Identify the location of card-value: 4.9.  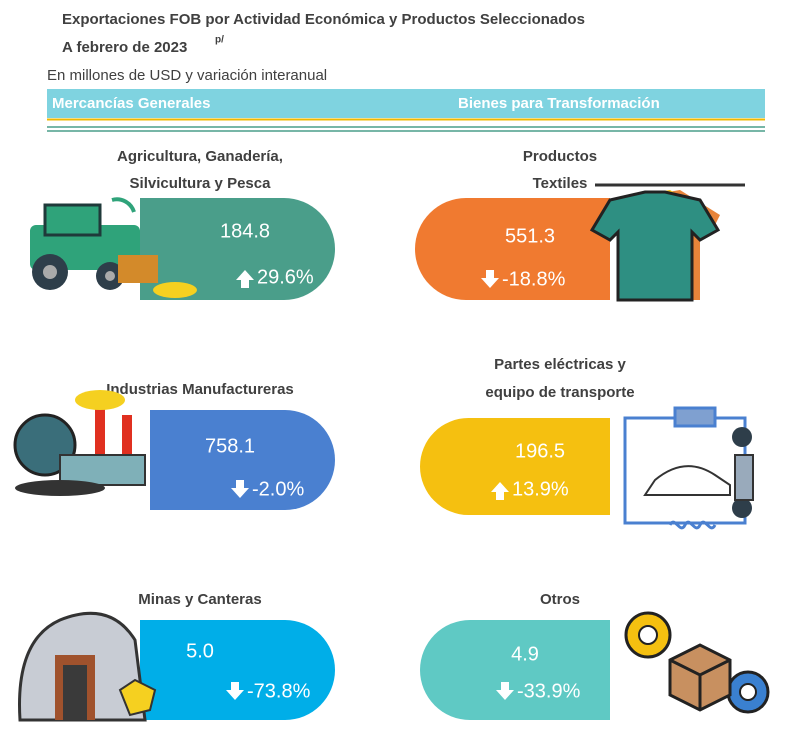
(525, 654).